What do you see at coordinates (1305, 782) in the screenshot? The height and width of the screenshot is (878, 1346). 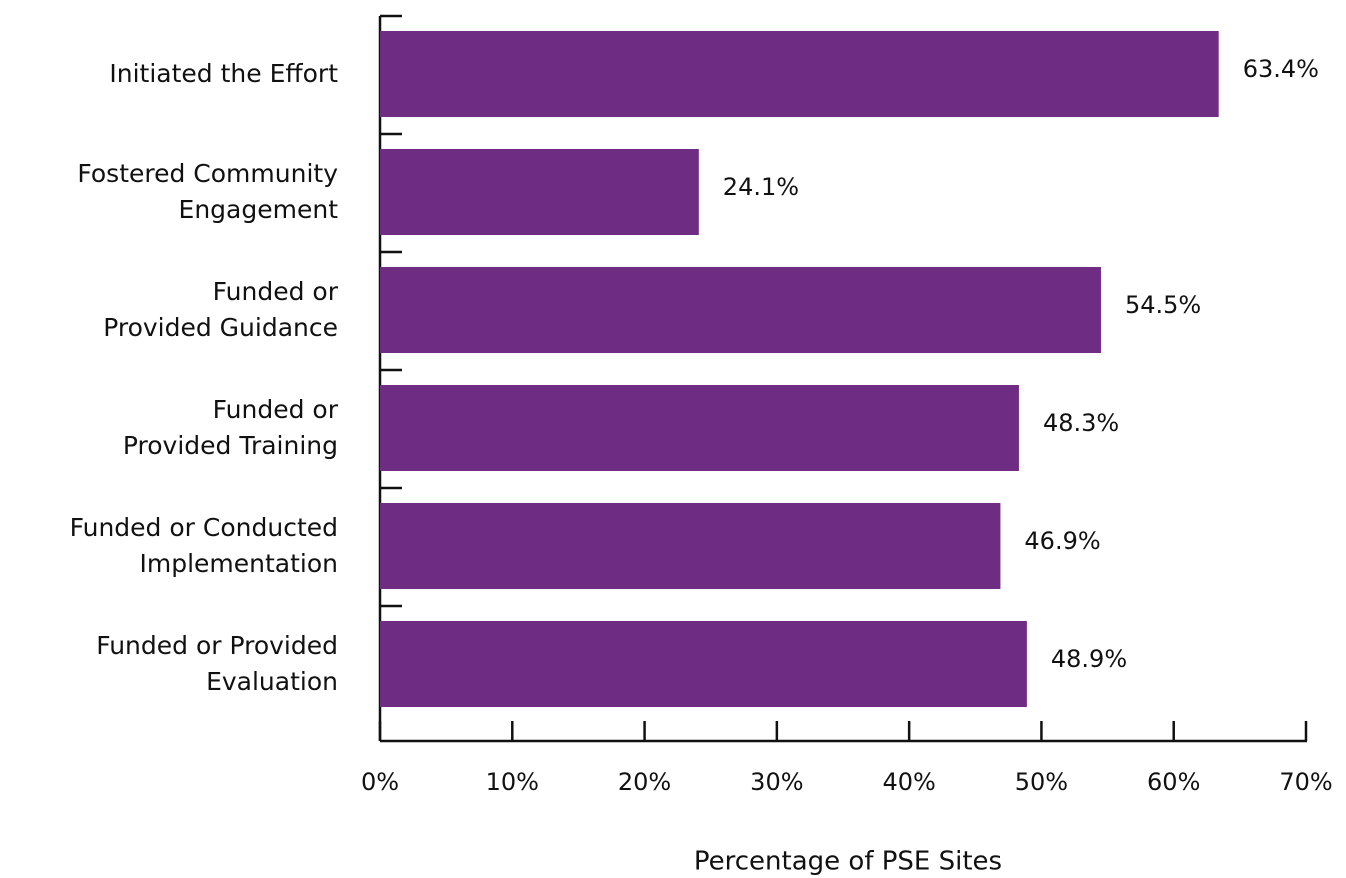 I see `x-tick-label: 70%` at bounding box center [1305, 782].